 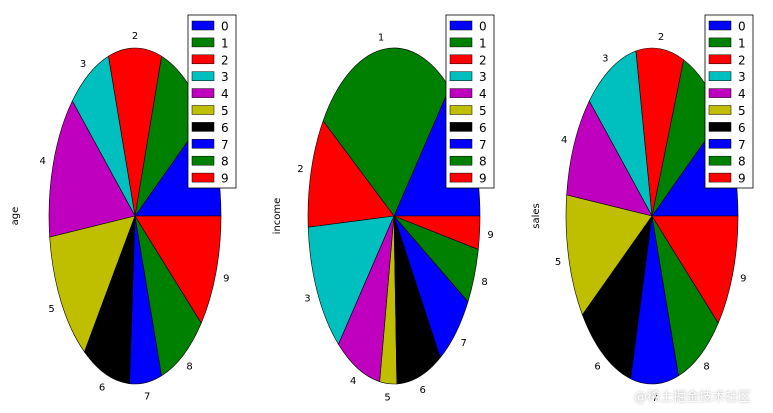 What do you see at coordinates (15, 216) in the screenshot?
I see `ylabel-age: age` at bounding box center [15, 216].